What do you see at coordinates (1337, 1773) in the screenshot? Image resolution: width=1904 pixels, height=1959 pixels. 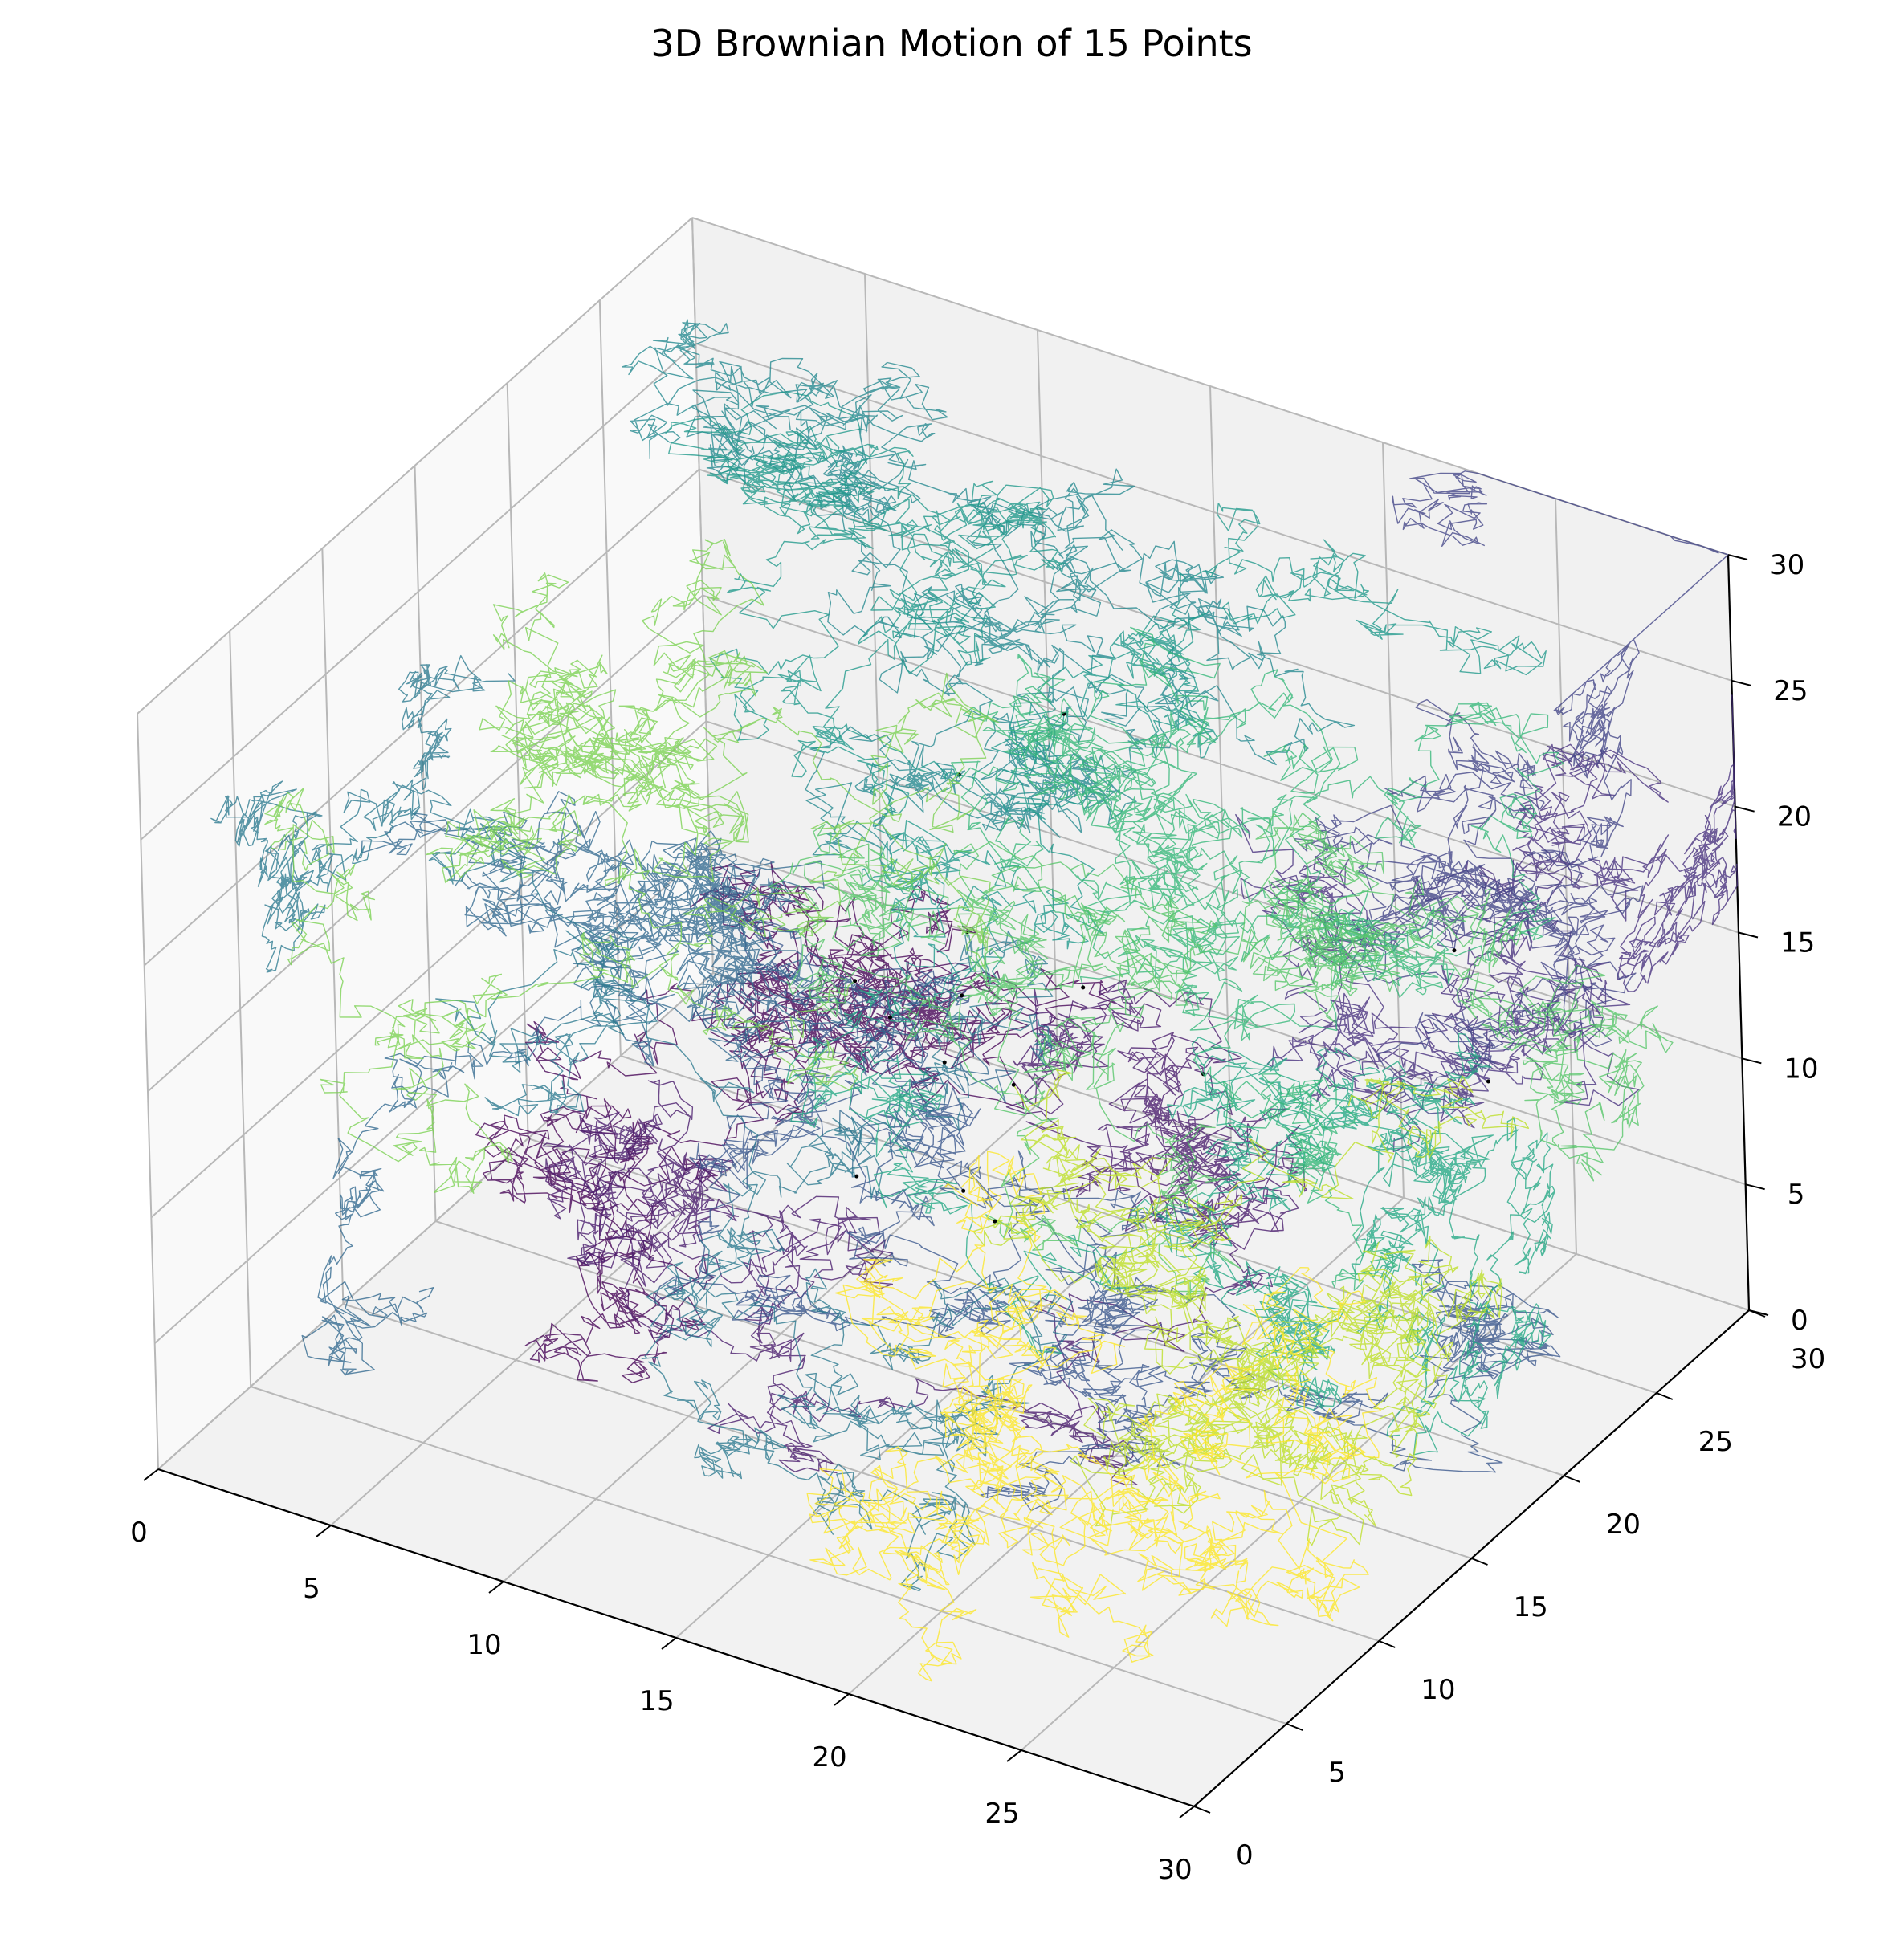 I see `y-tick-label: 5` at bounding box center [1337, 1773].